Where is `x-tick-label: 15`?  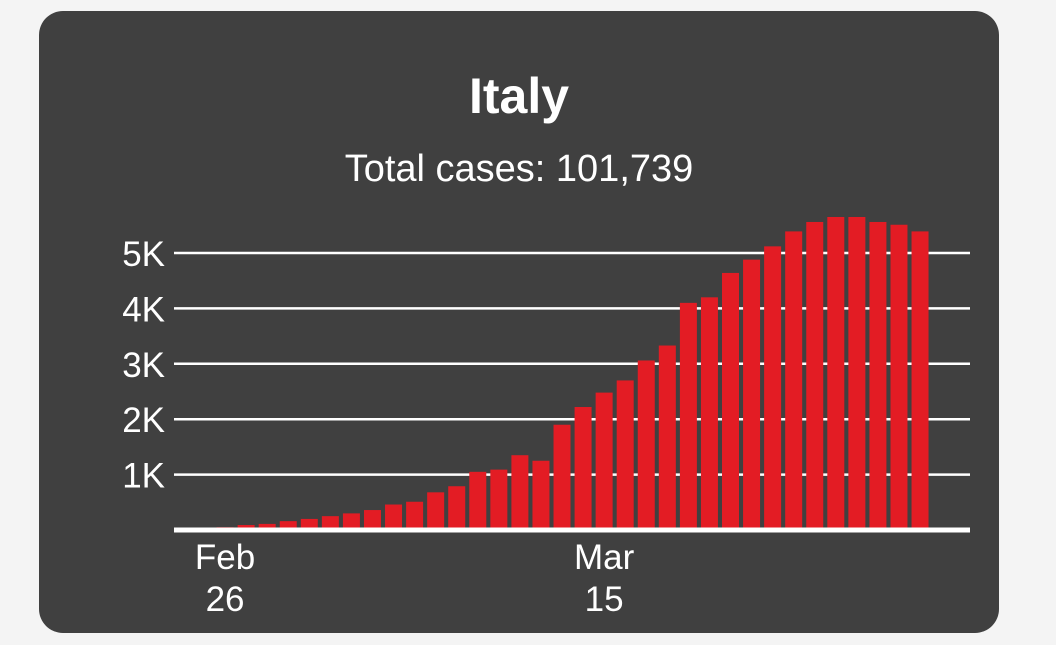 x-tick-label: 15 is located at coordinates (604, 599).